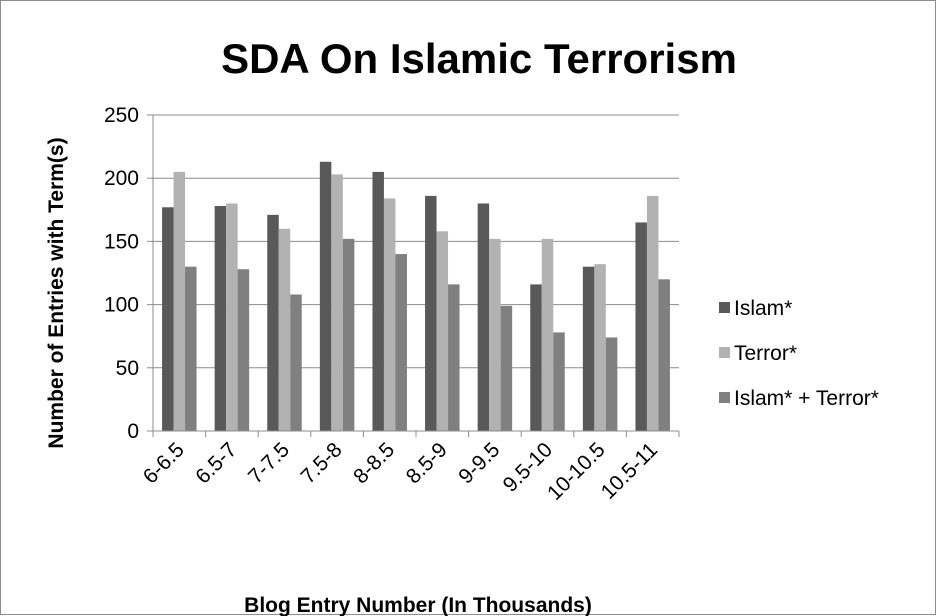  I want to click on y-tick-label: 150, so click(121, 241).